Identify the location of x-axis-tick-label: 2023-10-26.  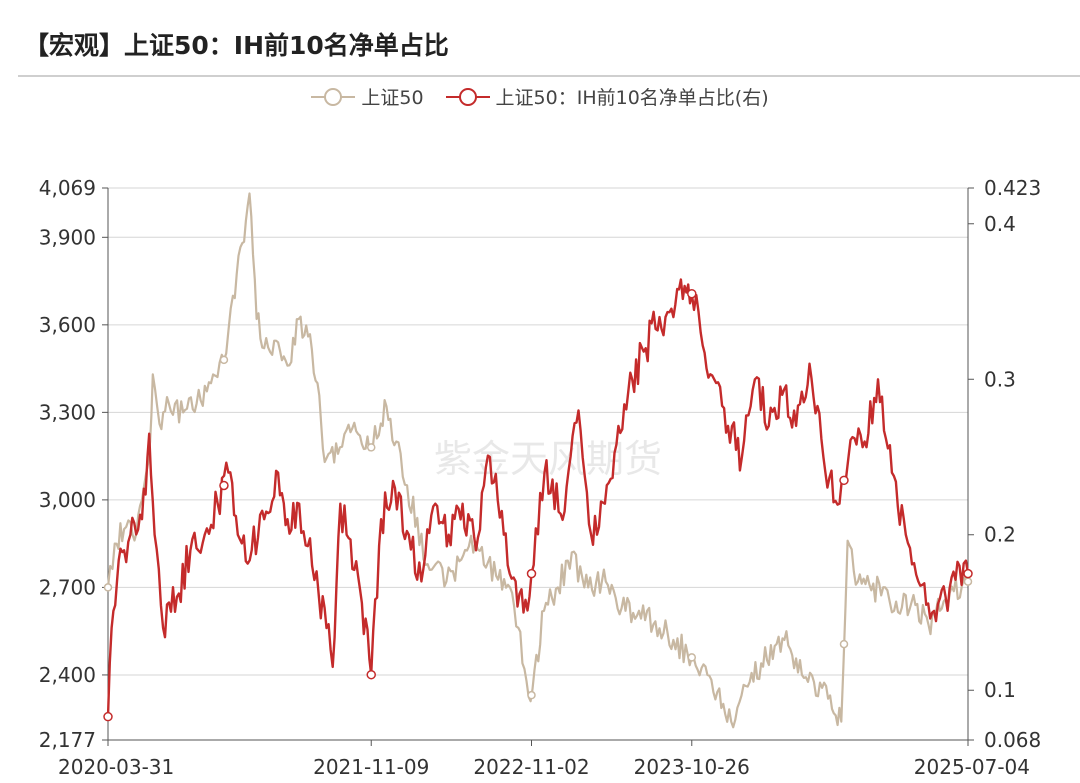
(692, 767).